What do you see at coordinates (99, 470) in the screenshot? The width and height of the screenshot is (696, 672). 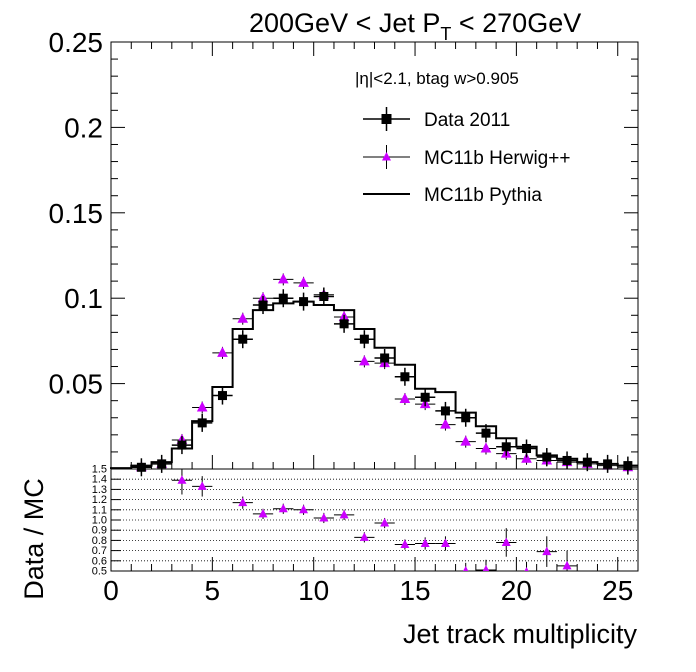 I see `ratio-y-tick-label: 1.5` at bounding box center [99, 470].